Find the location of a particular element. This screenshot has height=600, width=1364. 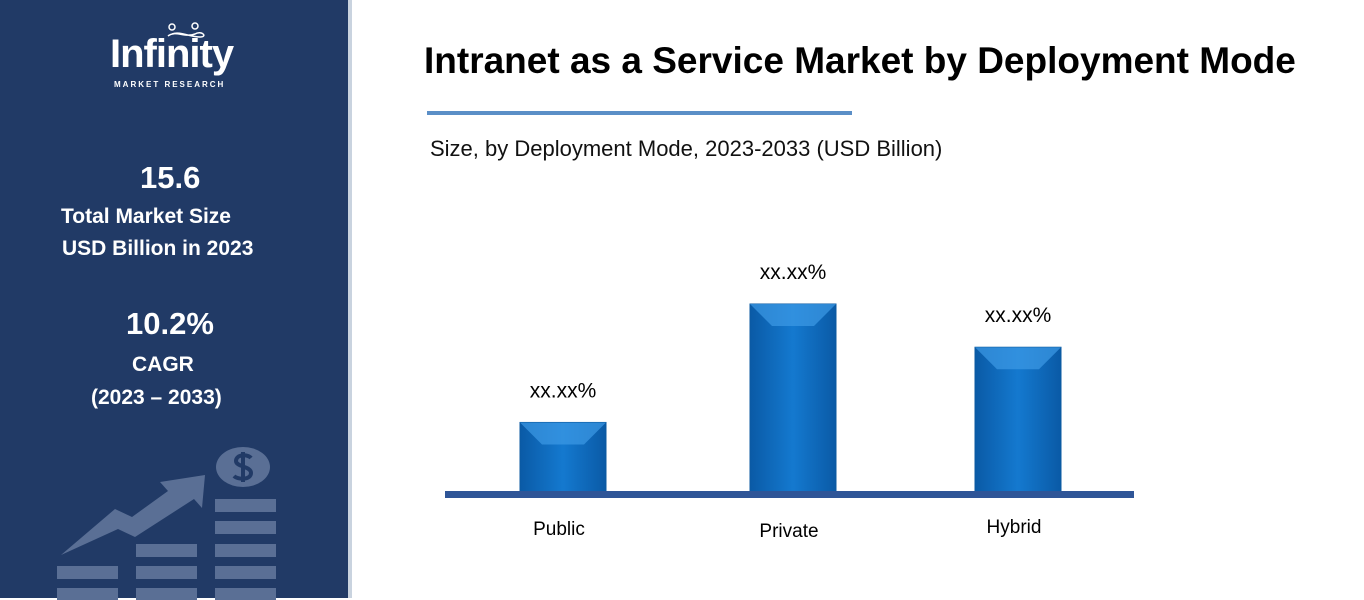

cagr-label: CAGR is located at coordinates (163, 364).